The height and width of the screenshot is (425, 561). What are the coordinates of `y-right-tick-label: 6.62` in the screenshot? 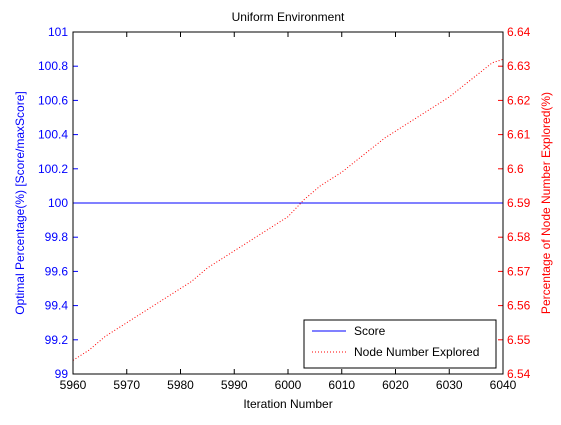 It's located at (519, 100).